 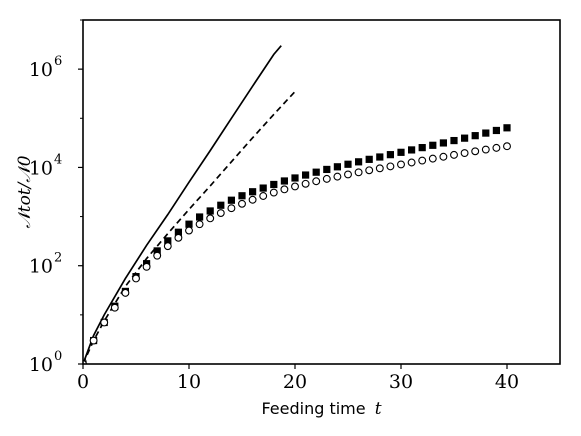 What do you see at coordinates (58, 356) in the screenshot?
I see `y-tick-exponent: 0` at bounding box center [58, 356].